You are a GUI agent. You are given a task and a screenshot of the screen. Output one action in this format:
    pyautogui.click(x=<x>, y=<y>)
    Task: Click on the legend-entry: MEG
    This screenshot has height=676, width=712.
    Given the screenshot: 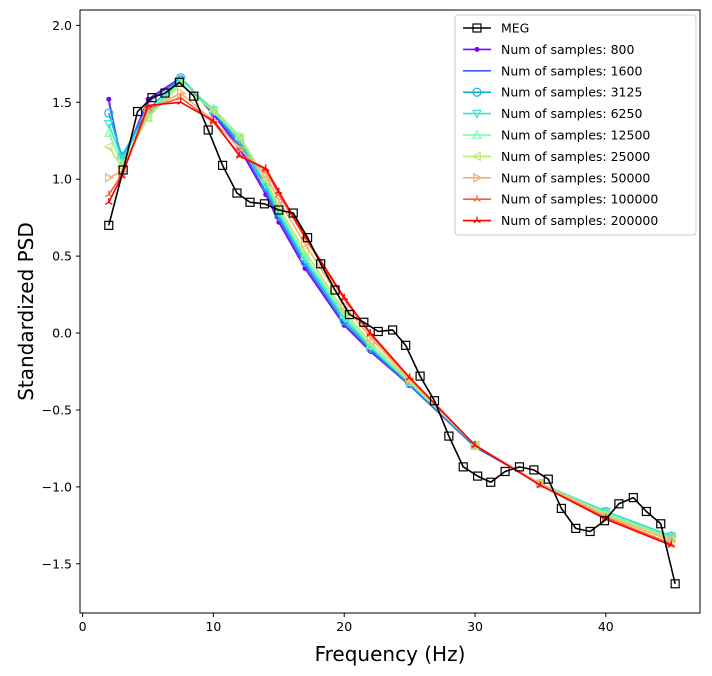 What is the action you would take?
    pyautogui.click(x=496, y=28)
    